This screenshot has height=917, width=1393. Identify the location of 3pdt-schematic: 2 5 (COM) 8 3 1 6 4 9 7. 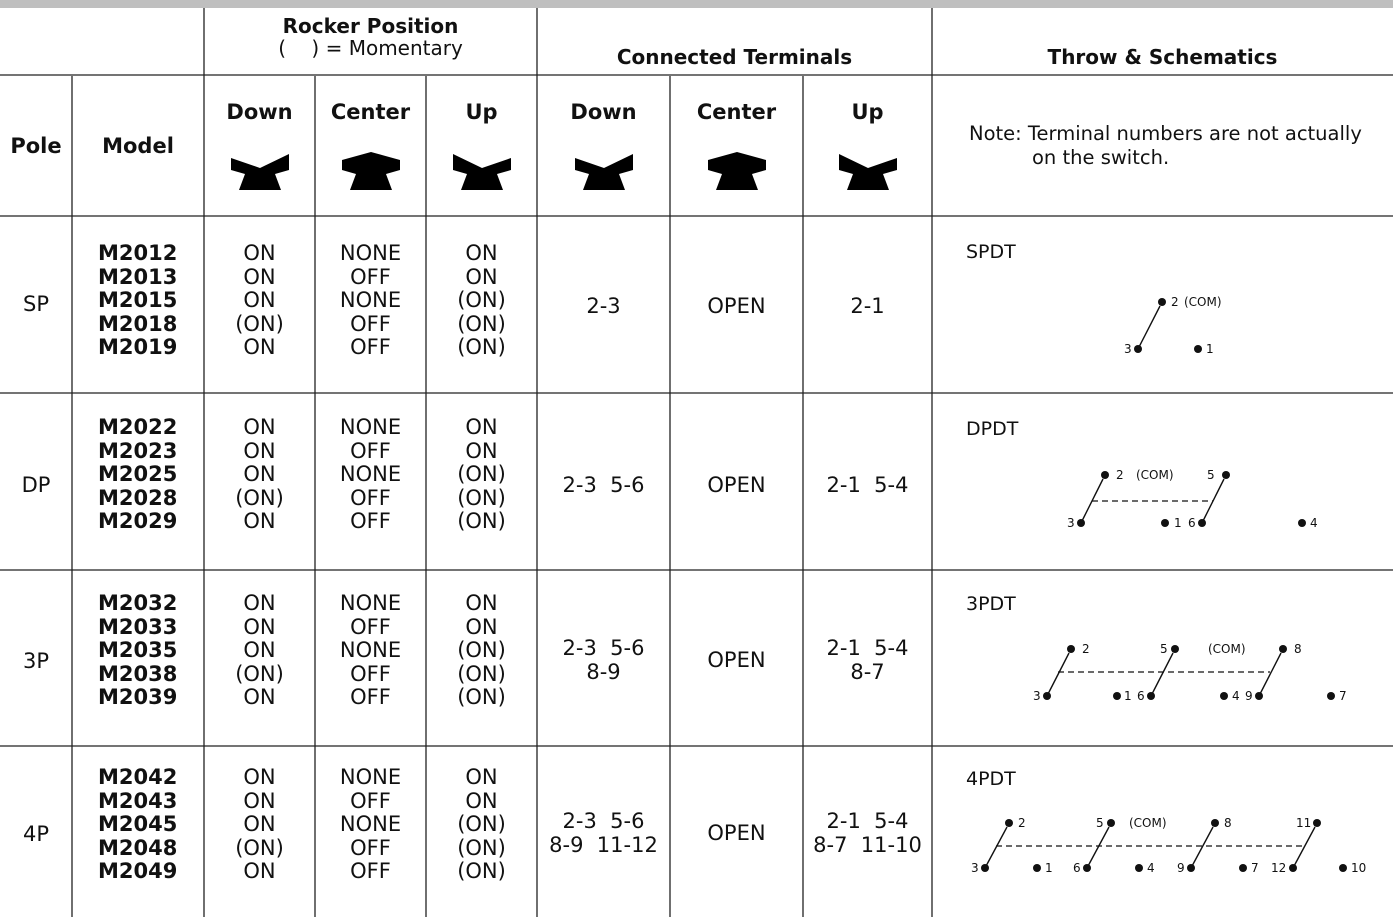
(1190, 672).